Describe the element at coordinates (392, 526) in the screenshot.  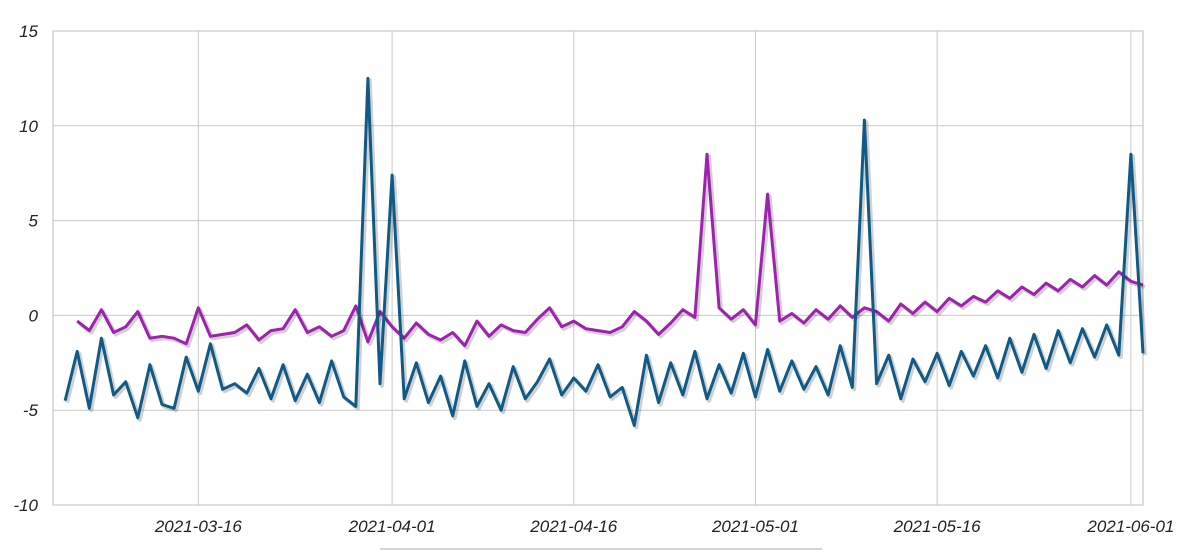
I see `x-tick-label: 2021-04-01` at that location.